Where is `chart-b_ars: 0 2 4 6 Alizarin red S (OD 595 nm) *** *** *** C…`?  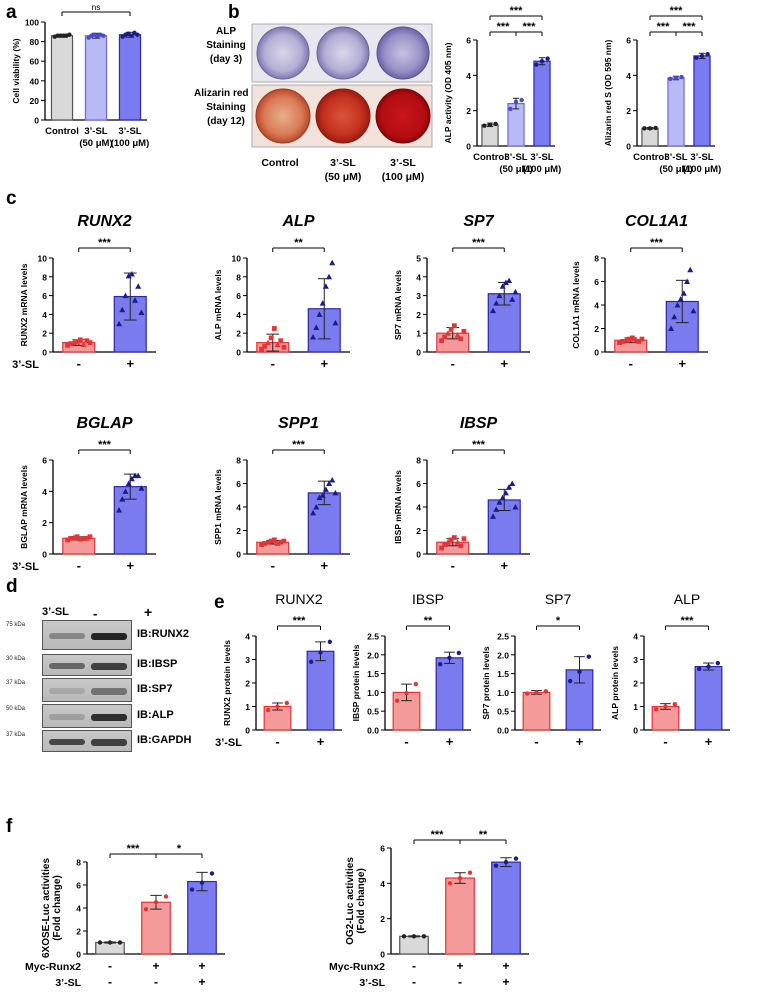
chart-b_ars: 0 2 4 6 Alizarin red S (OD 595 nm) *** *** *** C… is located at coordinates (662, 90).